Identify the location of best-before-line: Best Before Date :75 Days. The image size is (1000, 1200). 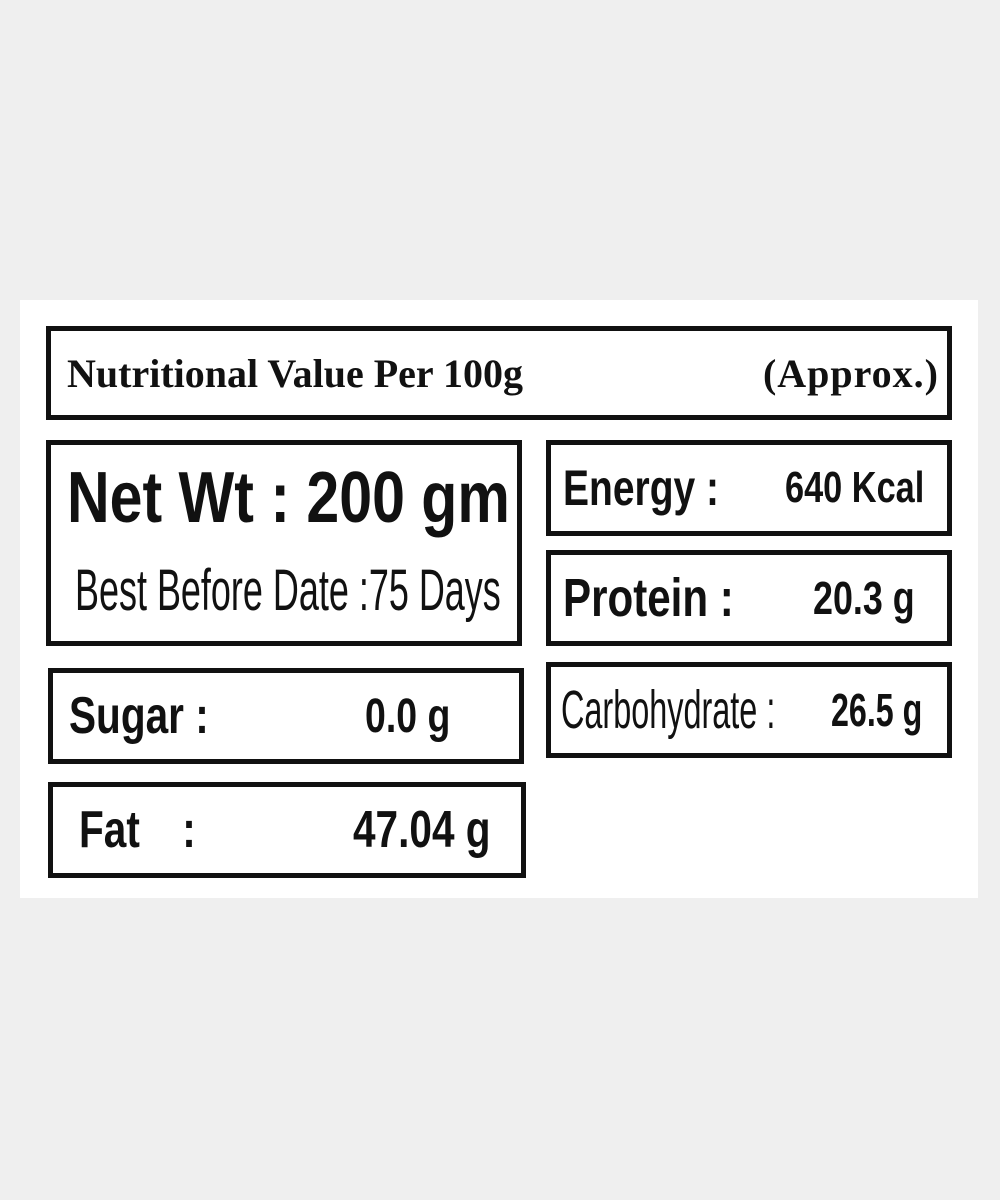
(418, 590).